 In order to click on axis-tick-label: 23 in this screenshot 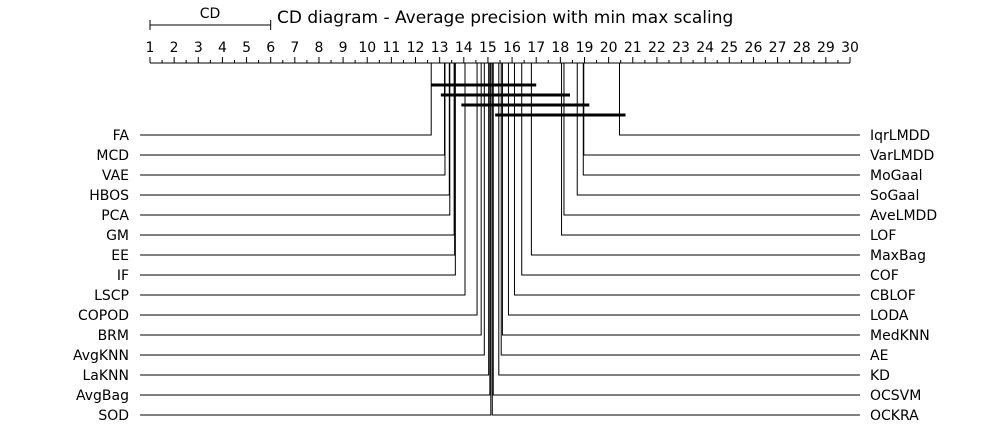, I will do `click(681, 48)`.